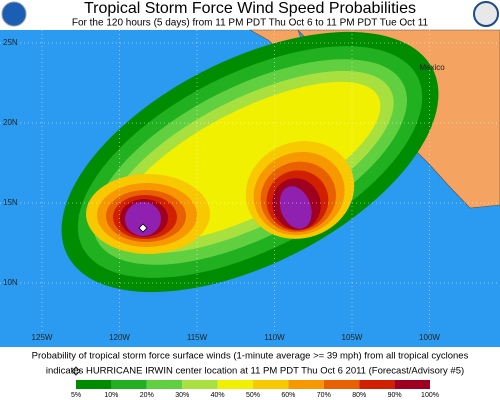 This screenshot has width=500, height=400. What do you see at coordinates (359, 395) in the screenshot?
I see `legend-label: 80%` at bounding box center [359, 395].